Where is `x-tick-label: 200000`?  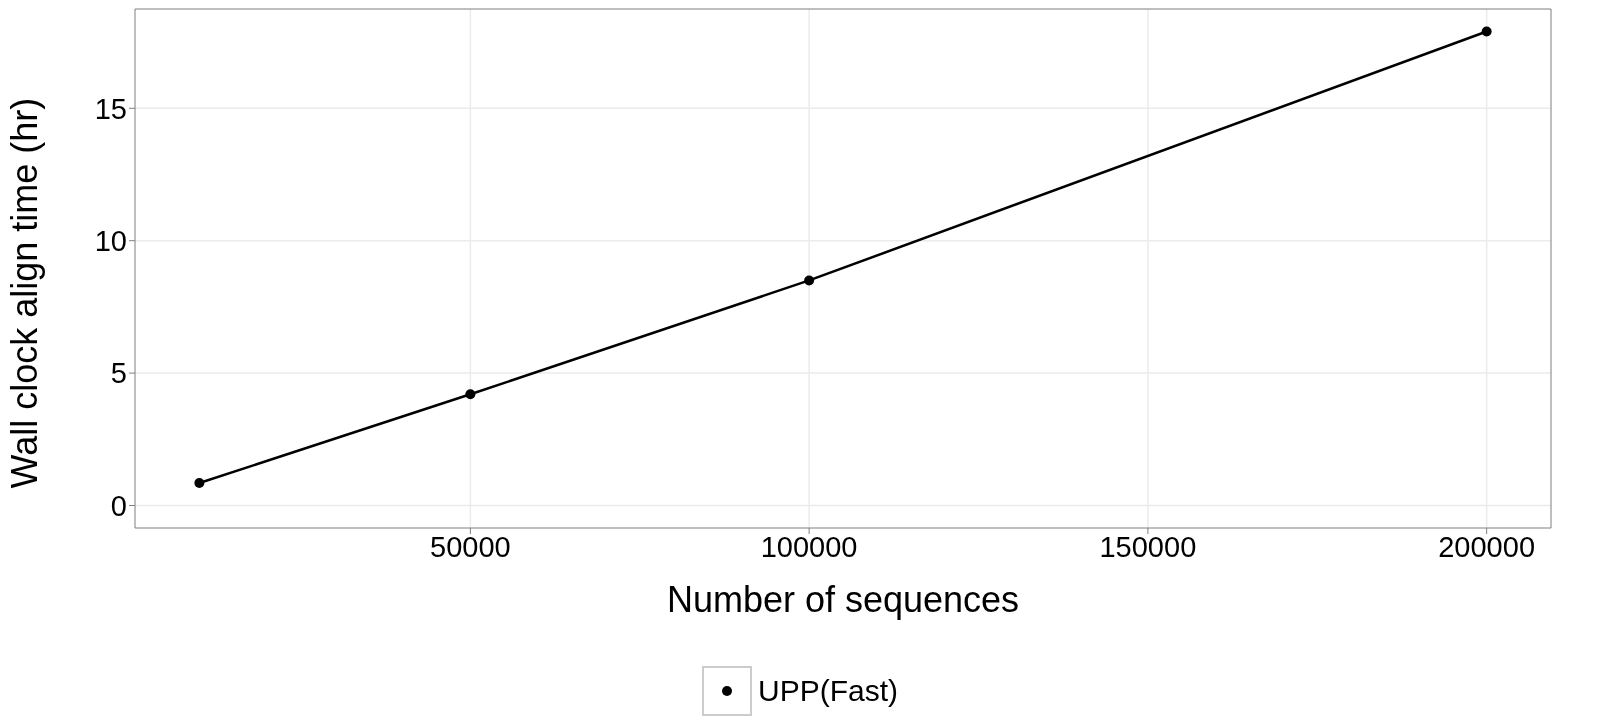
x-tick-label: 200000 is located at coordinates (1487, 546).